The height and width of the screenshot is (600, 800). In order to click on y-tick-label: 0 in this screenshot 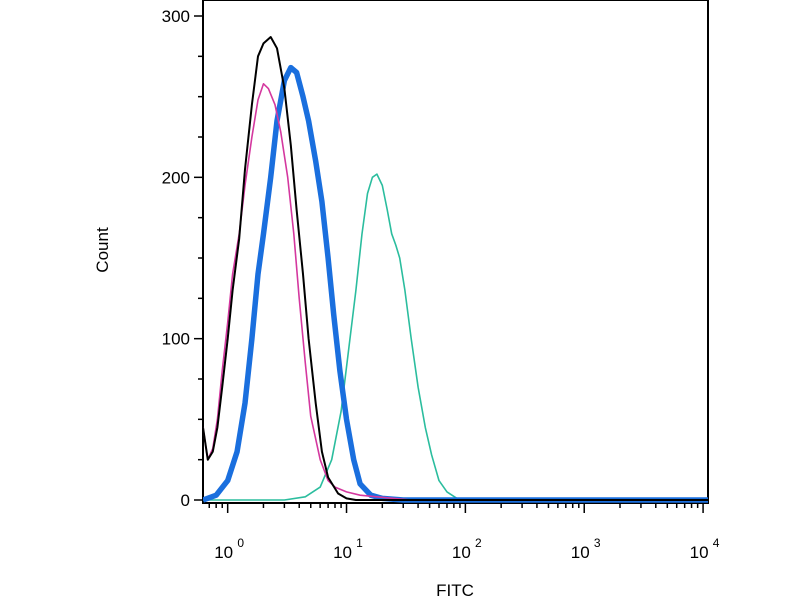, I will do `click(185, 500)`.